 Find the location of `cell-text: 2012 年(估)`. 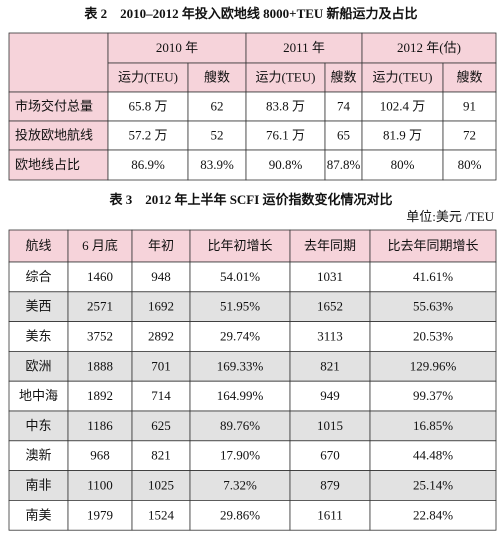

cell-text: 2012 年(估) is located at coordinates (429, 47).